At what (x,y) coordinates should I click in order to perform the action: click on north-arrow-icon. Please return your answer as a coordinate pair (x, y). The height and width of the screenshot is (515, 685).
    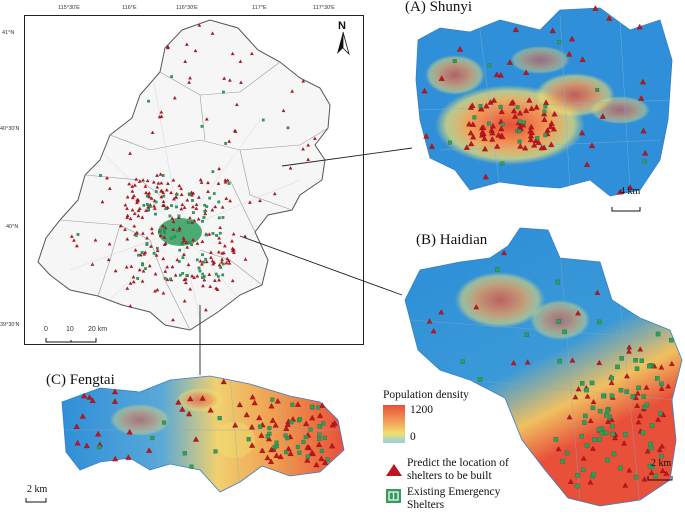
    Looking at the image, I should click on (343, 43).